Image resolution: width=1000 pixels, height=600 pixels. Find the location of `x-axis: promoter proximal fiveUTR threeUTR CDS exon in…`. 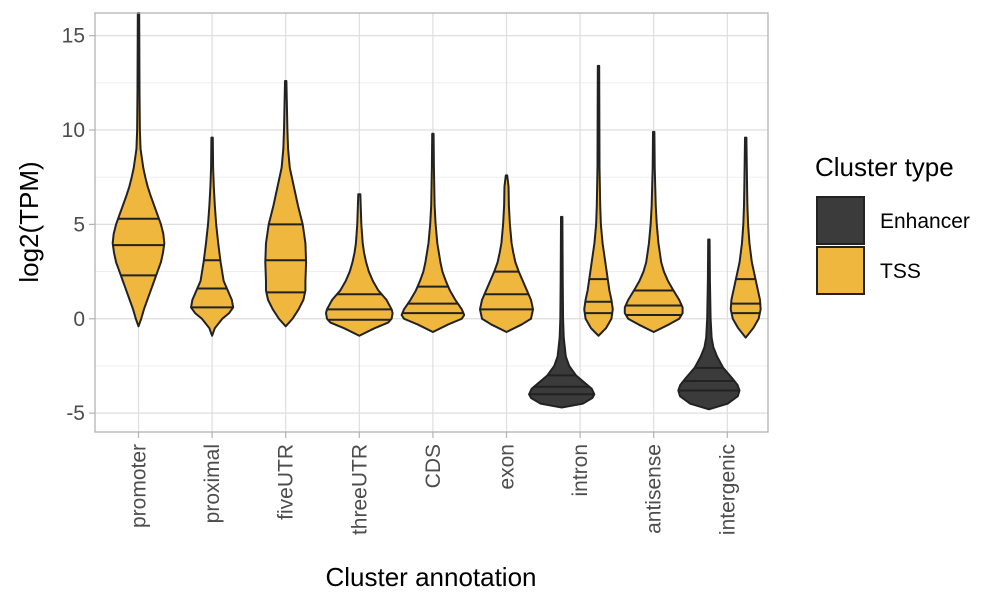

x-axis: promoter proximal fiveUTR threeUTR CDS exon in… is located at coordinates (433, 483).